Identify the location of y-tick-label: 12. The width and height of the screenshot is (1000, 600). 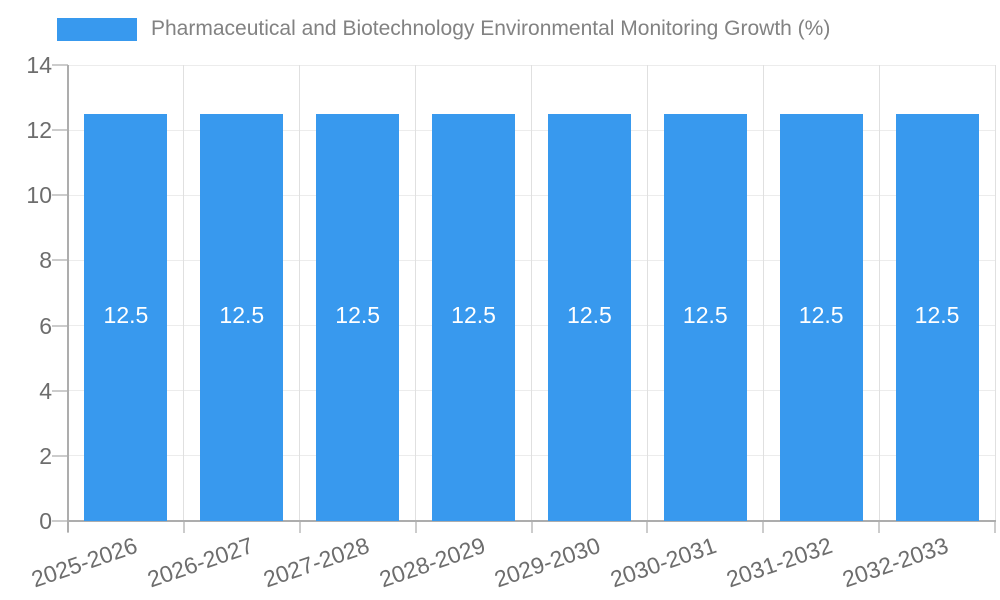
(39, 130).